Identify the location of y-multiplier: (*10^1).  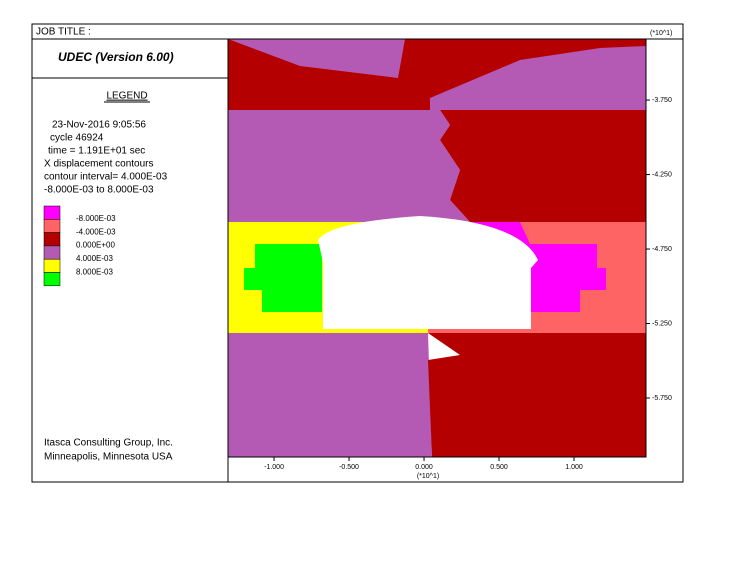
(661, 33).